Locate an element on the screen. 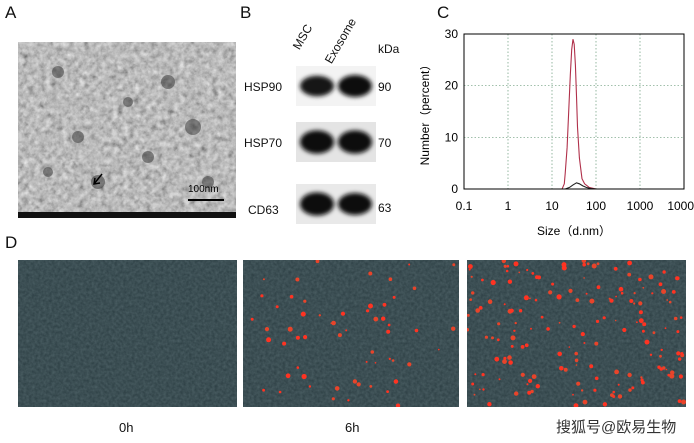 Image resolution: width=694 pixels, height=443 pixels. x-tick-label: 10 is located at coordinates (552, 206).